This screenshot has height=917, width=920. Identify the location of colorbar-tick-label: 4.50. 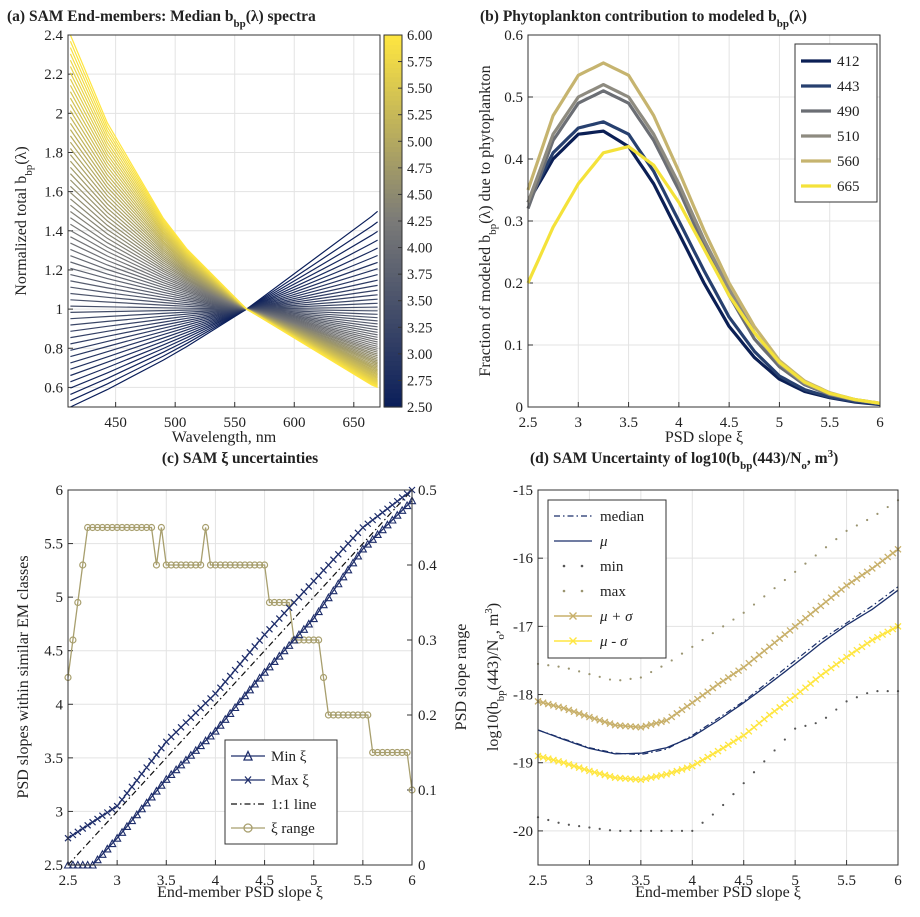
(419, 195).